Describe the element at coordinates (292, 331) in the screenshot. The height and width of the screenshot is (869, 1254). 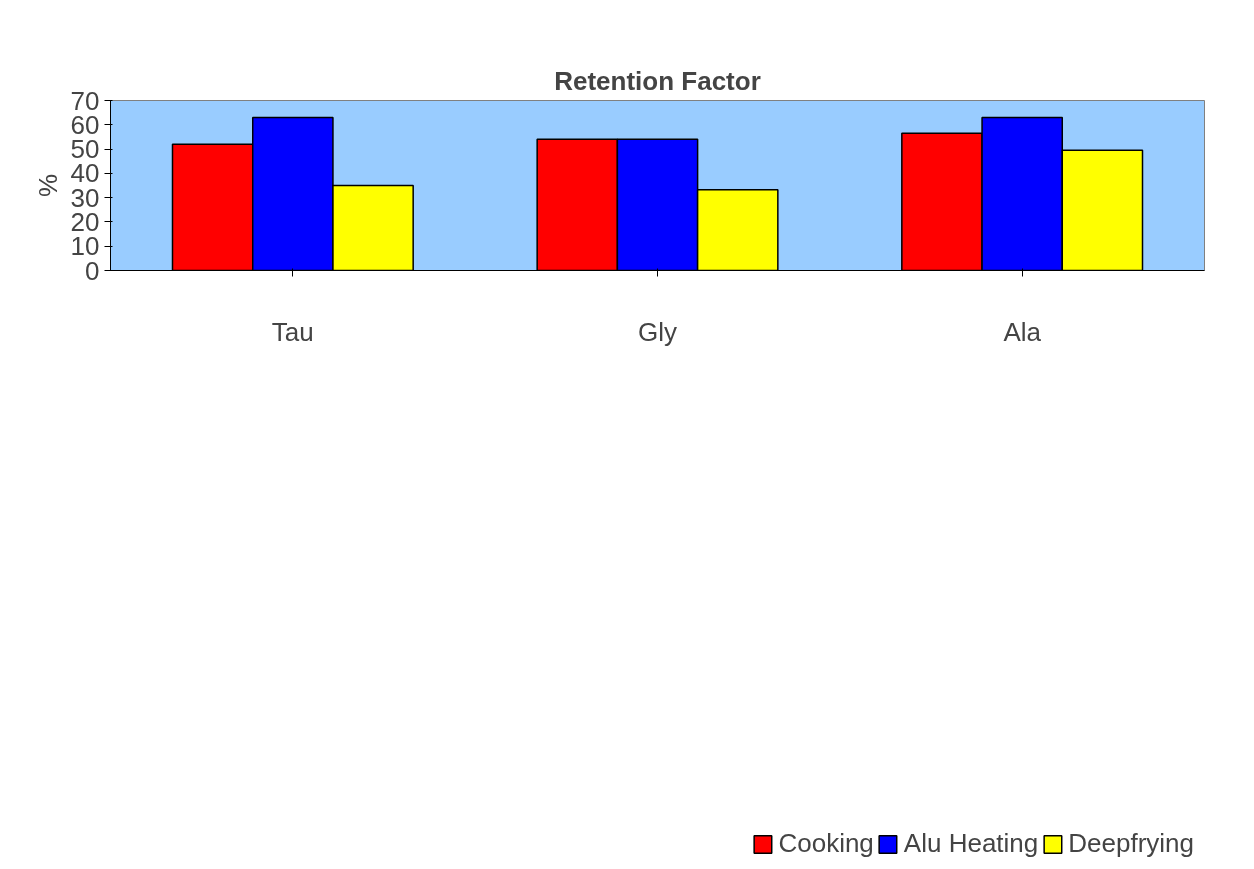
I see `x-tick-label: Tau` at that location.